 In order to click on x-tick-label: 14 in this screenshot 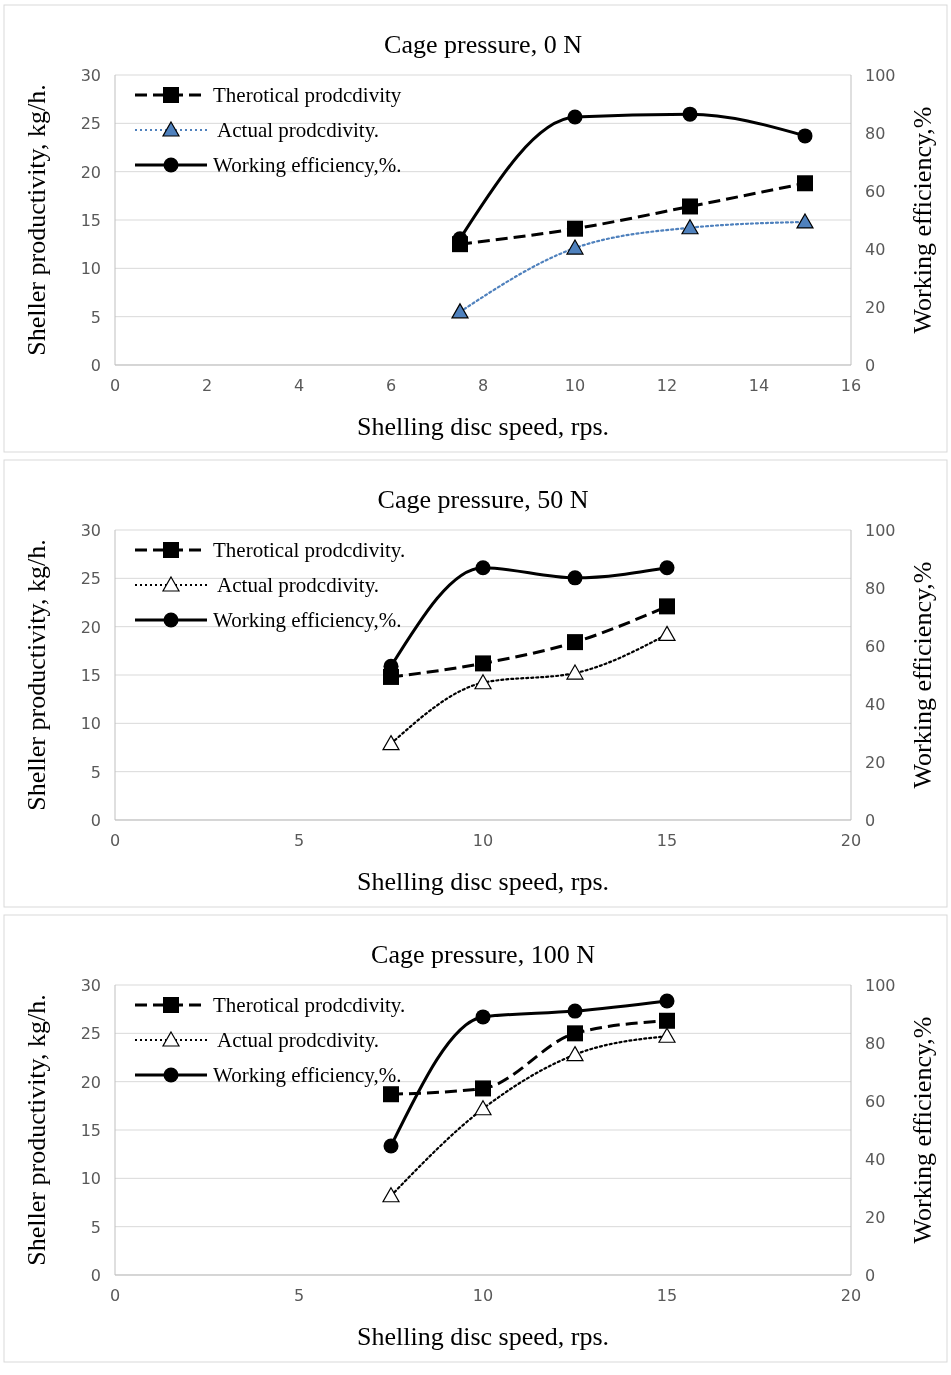, I will do `click(759, 385)`.